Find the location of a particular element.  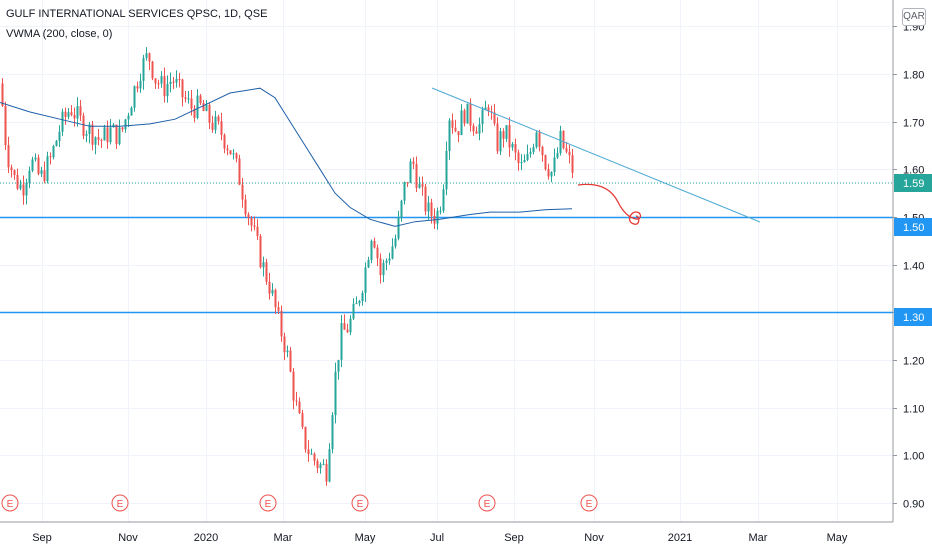

price-tick-label: 1.80 is located at coordinates (913, 76).